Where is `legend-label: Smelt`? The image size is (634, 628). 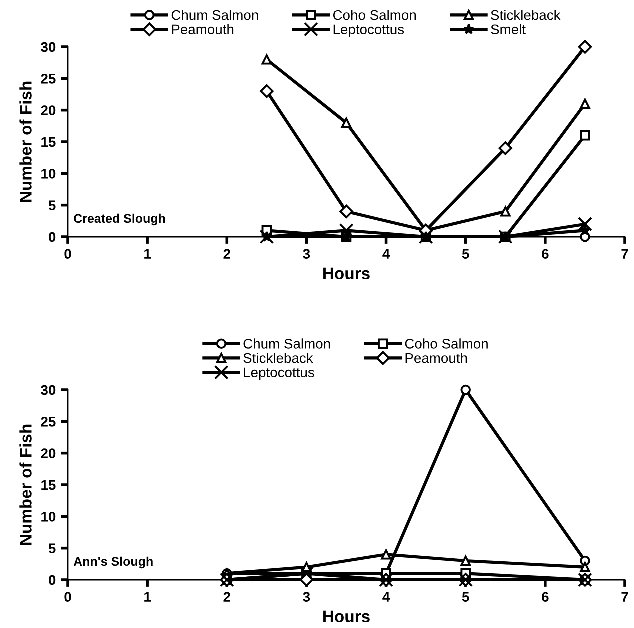
legend-label: Smelt is located at coordinates (508, 29).